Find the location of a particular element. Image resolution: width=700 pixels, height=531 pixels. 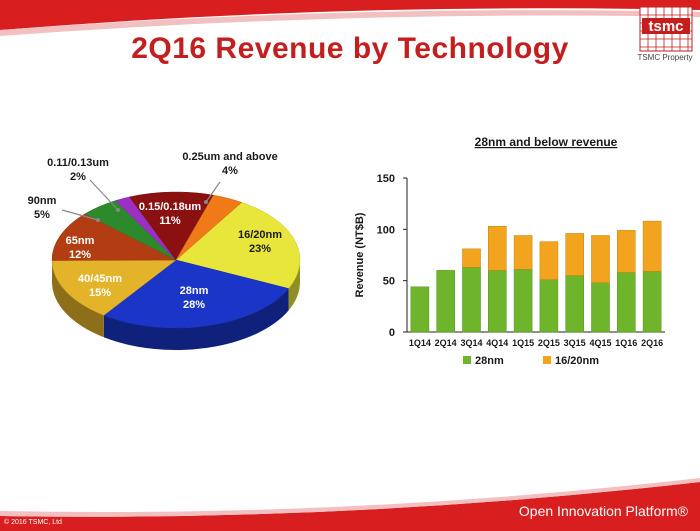

pie-side-16-20nm is located at coordinates (294, 285).